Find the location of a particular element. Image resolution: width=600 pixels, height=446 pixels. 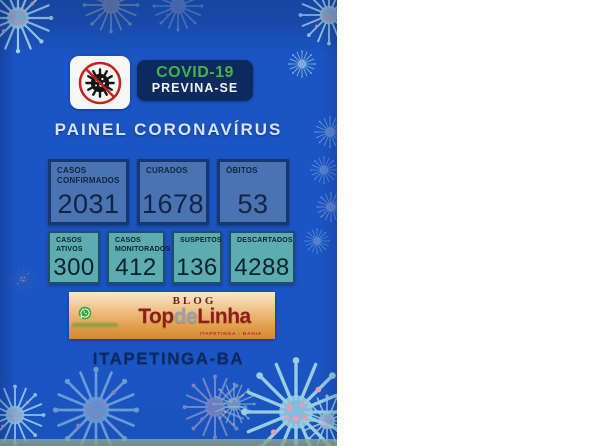

blog-banner: BLOG TopdeLinha ITAPETINGA - BAHIA is located at coordinates (171, 315).